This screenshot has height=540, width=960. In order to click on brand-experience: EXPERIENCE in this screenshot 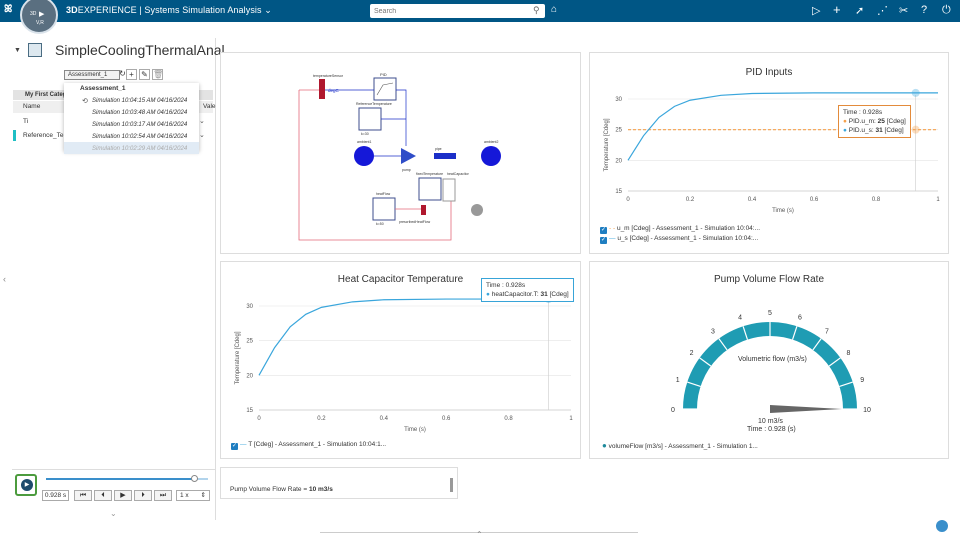, I will do `click(107, 10)`.